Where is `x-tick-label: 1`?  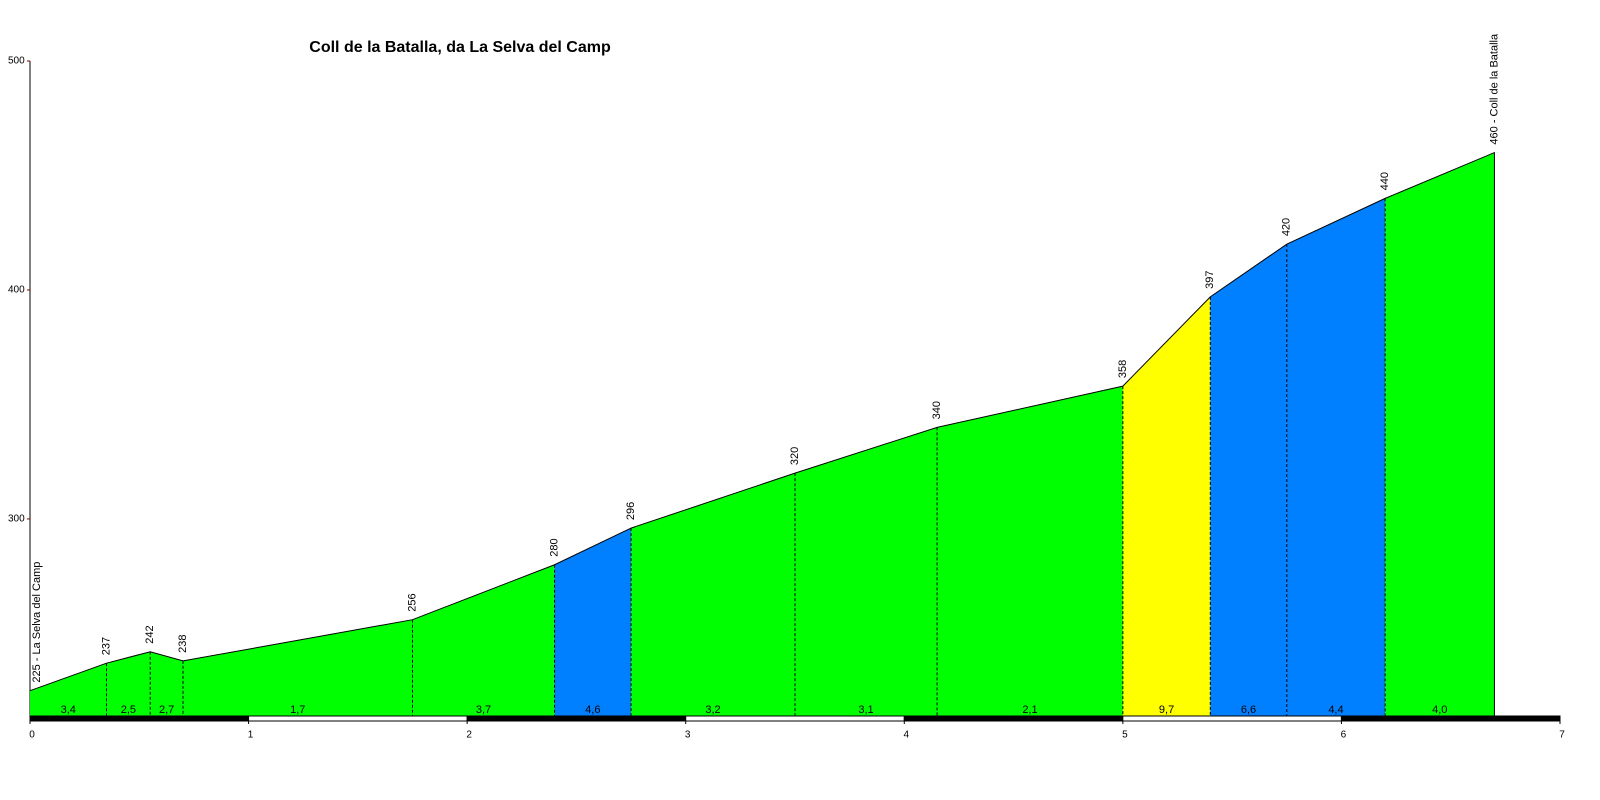 x-tick-label: 1 is located at coordinates (251, 735).